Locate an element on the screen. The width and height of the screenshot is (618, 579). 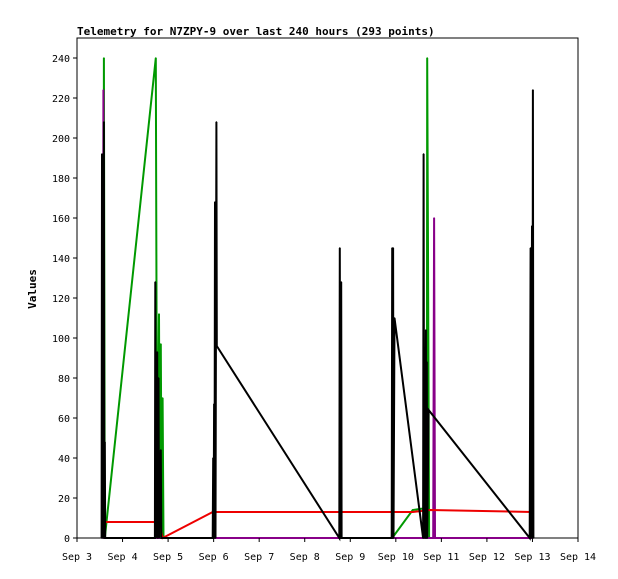
x-tick-label: Sep 4 is located at coordinates (122, 557).